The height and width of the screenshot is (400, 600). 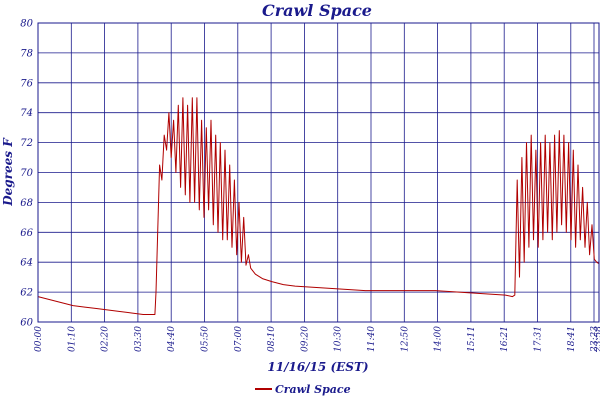 I want to click on y-tick-label: 68, so click(x=26, y=203).